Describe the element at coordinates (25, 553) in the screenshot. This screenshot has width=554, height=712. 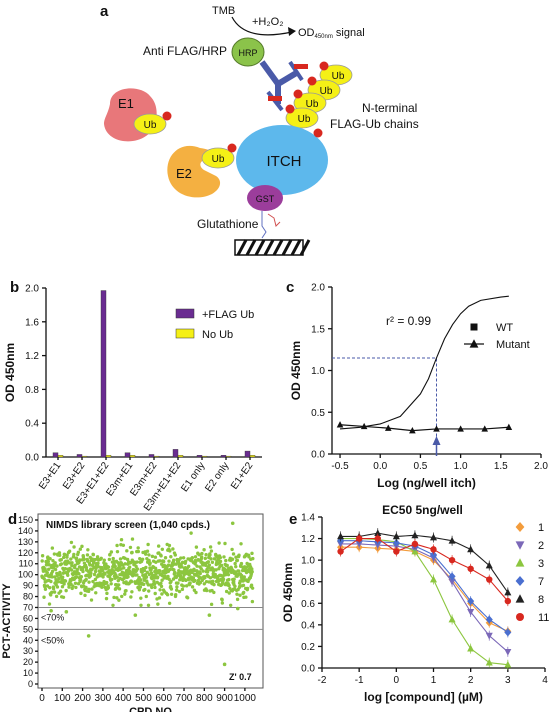
I see `y-tick-label: 120` at that location.